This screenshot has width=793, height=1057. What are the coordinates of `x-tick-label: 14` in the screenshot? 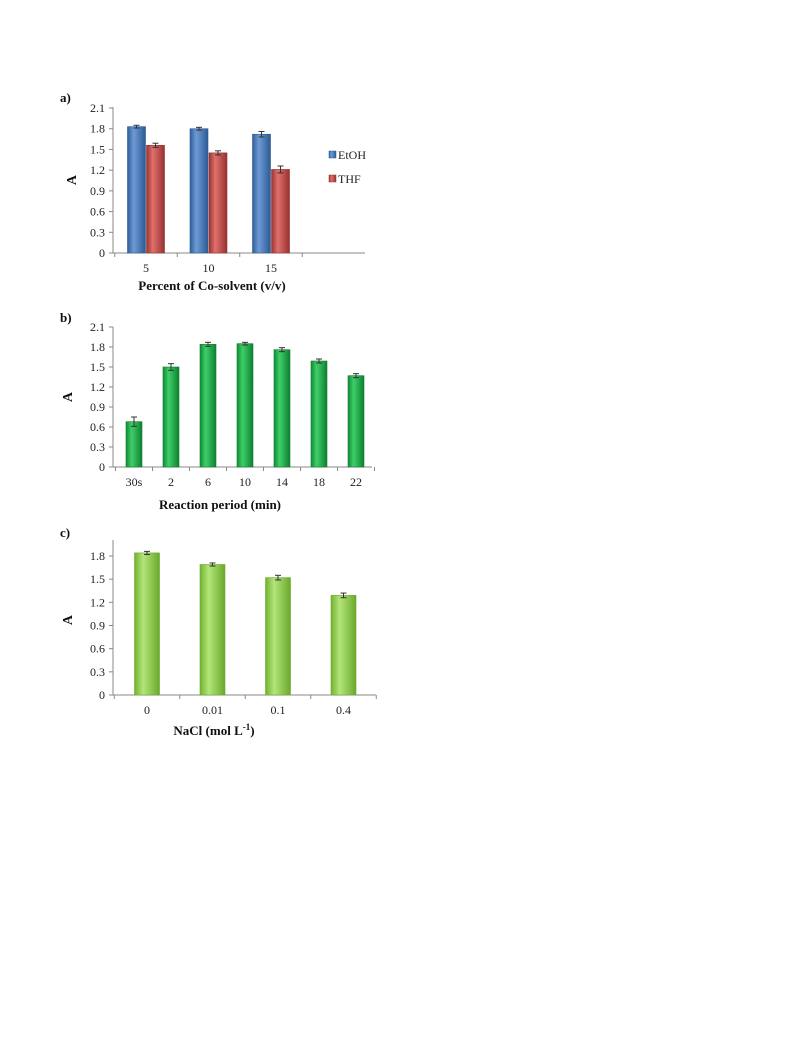 It's located at (282, 482).